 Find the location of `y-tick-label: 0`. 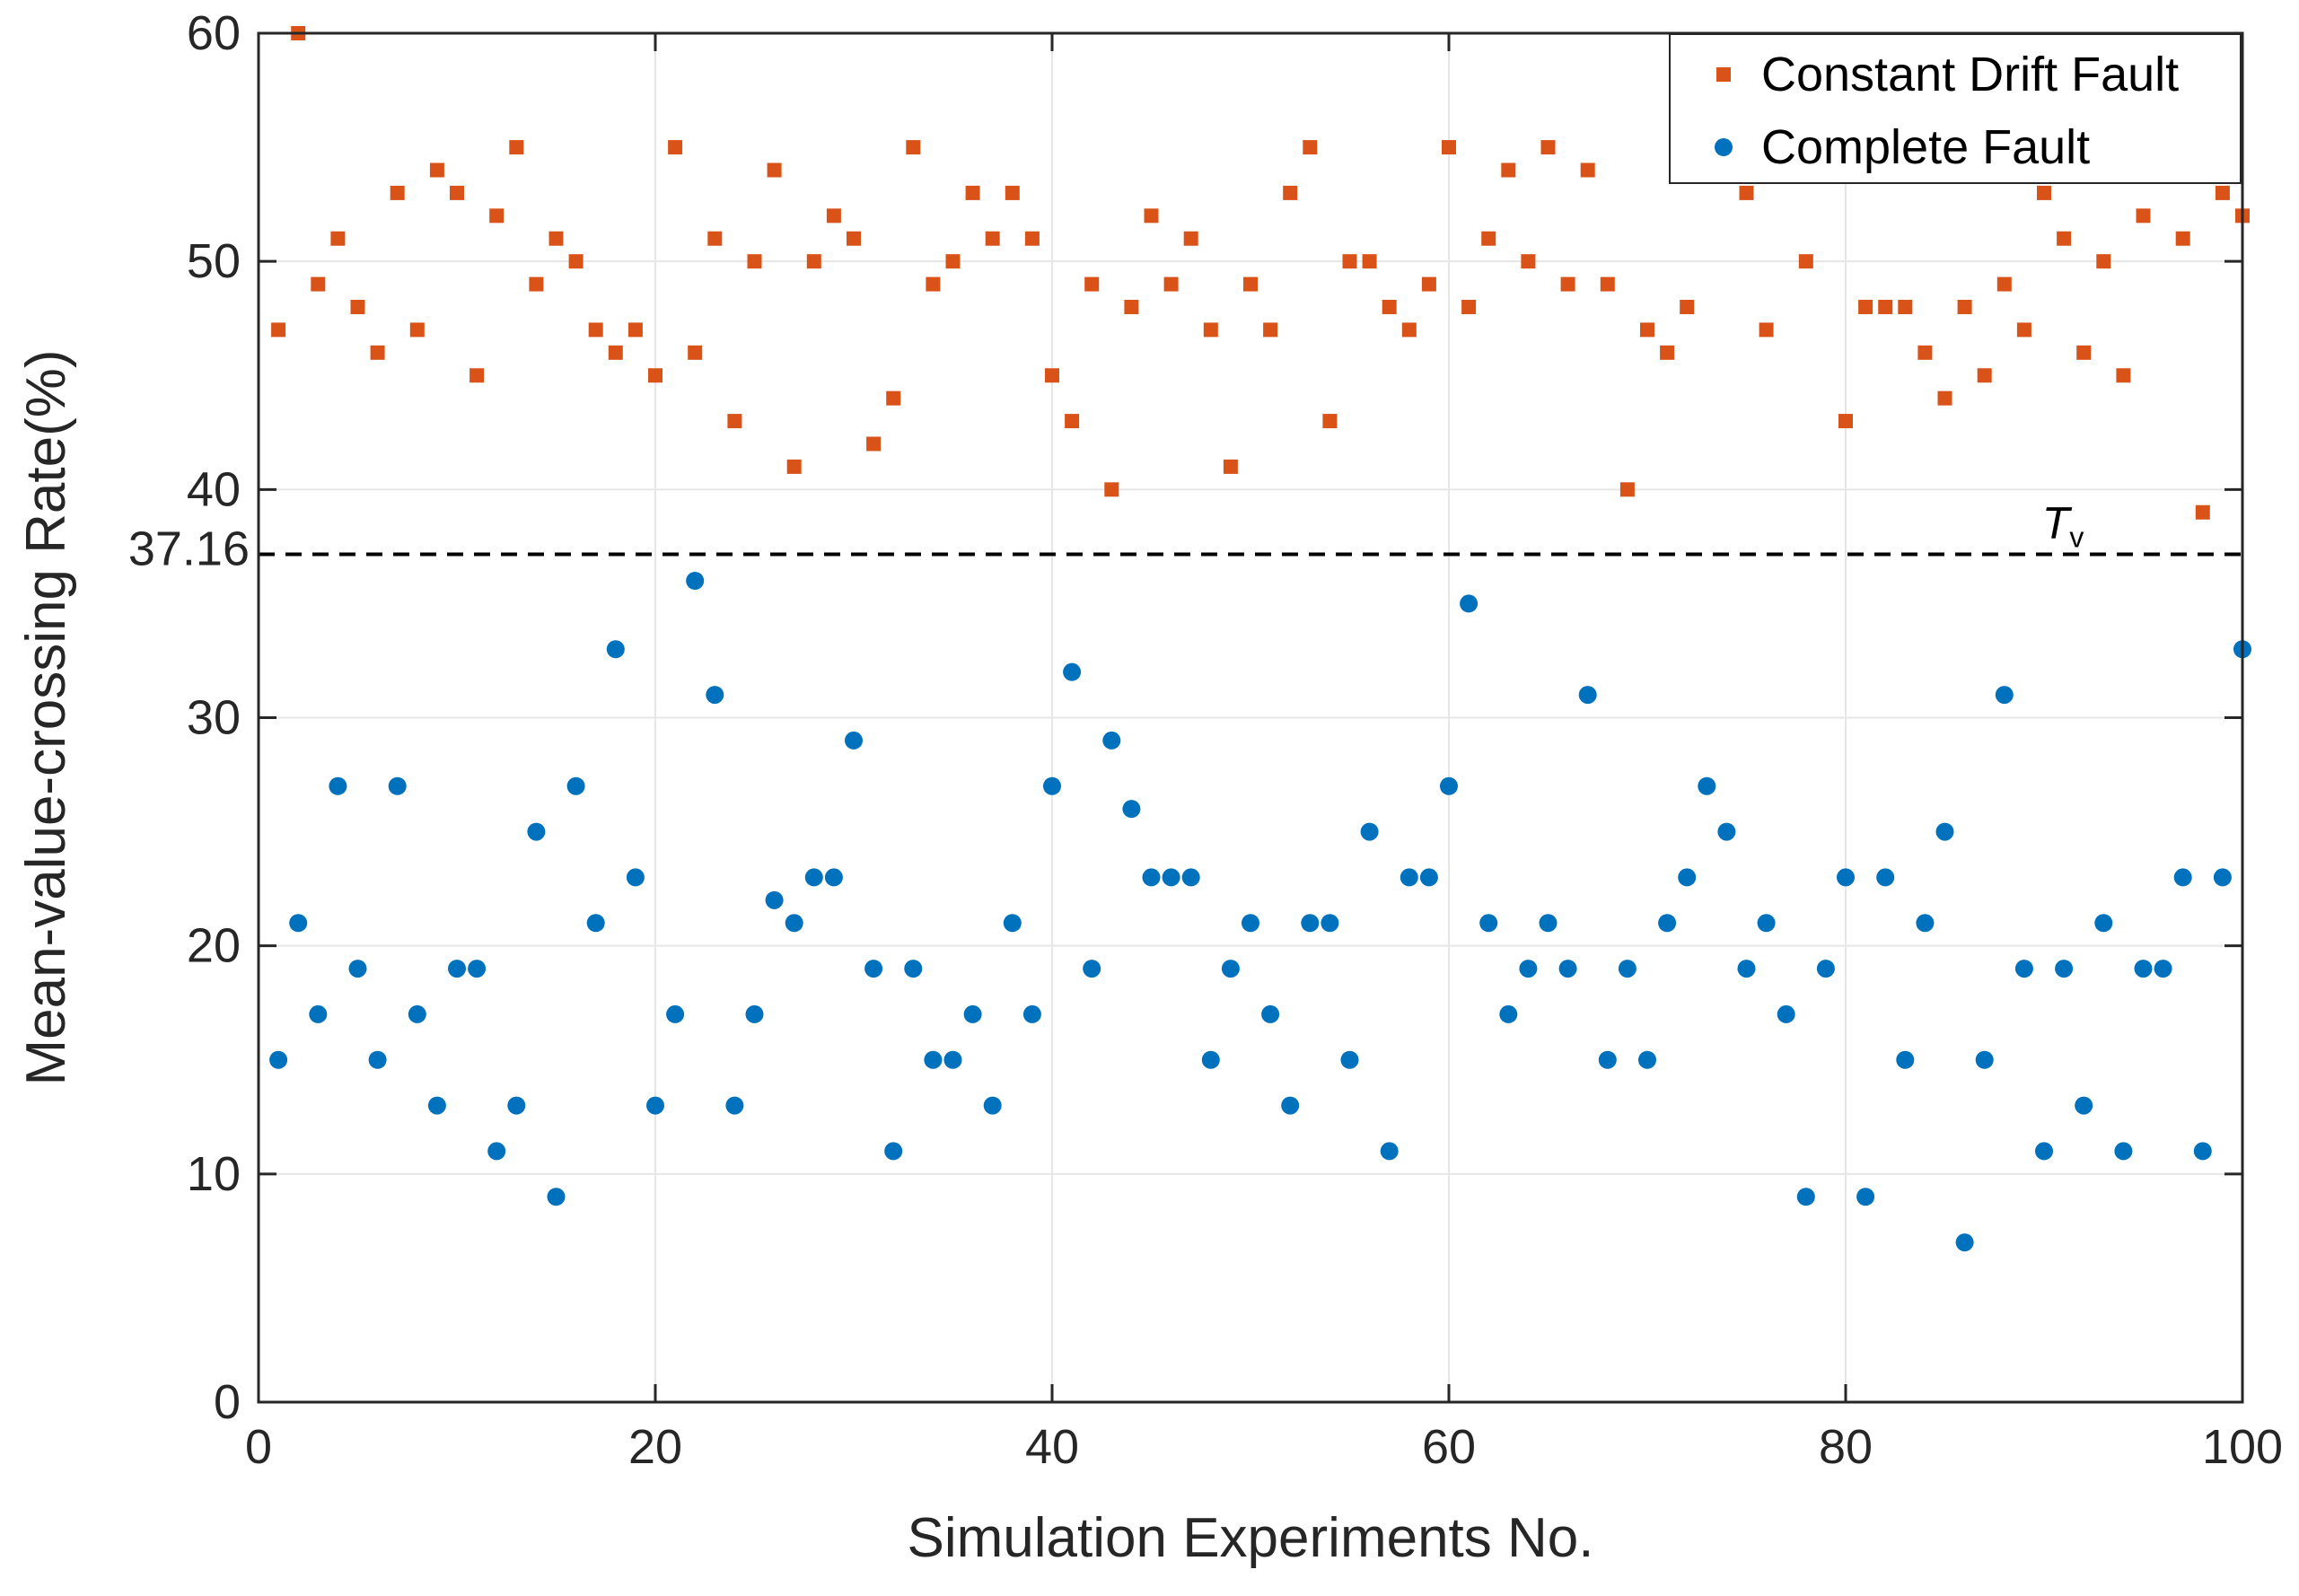

y-tick-label: 0 is located at coordinates (227, 1402).